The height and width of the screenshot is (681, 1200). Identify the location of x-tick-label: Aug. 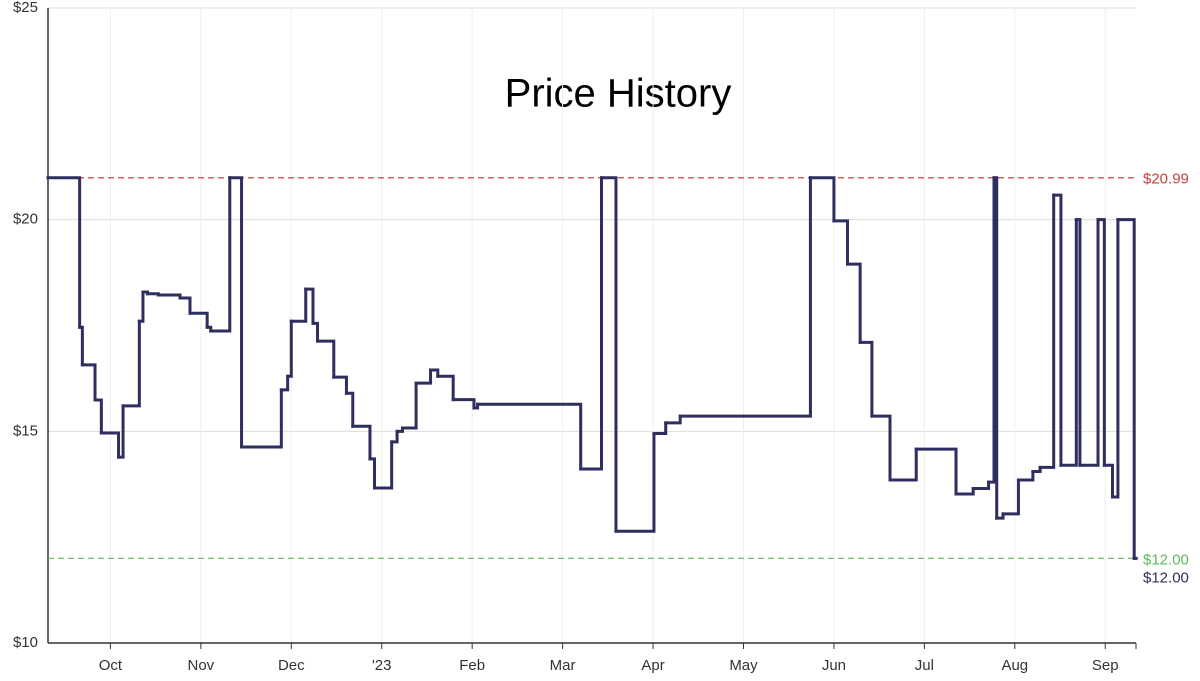
(1014, 665).